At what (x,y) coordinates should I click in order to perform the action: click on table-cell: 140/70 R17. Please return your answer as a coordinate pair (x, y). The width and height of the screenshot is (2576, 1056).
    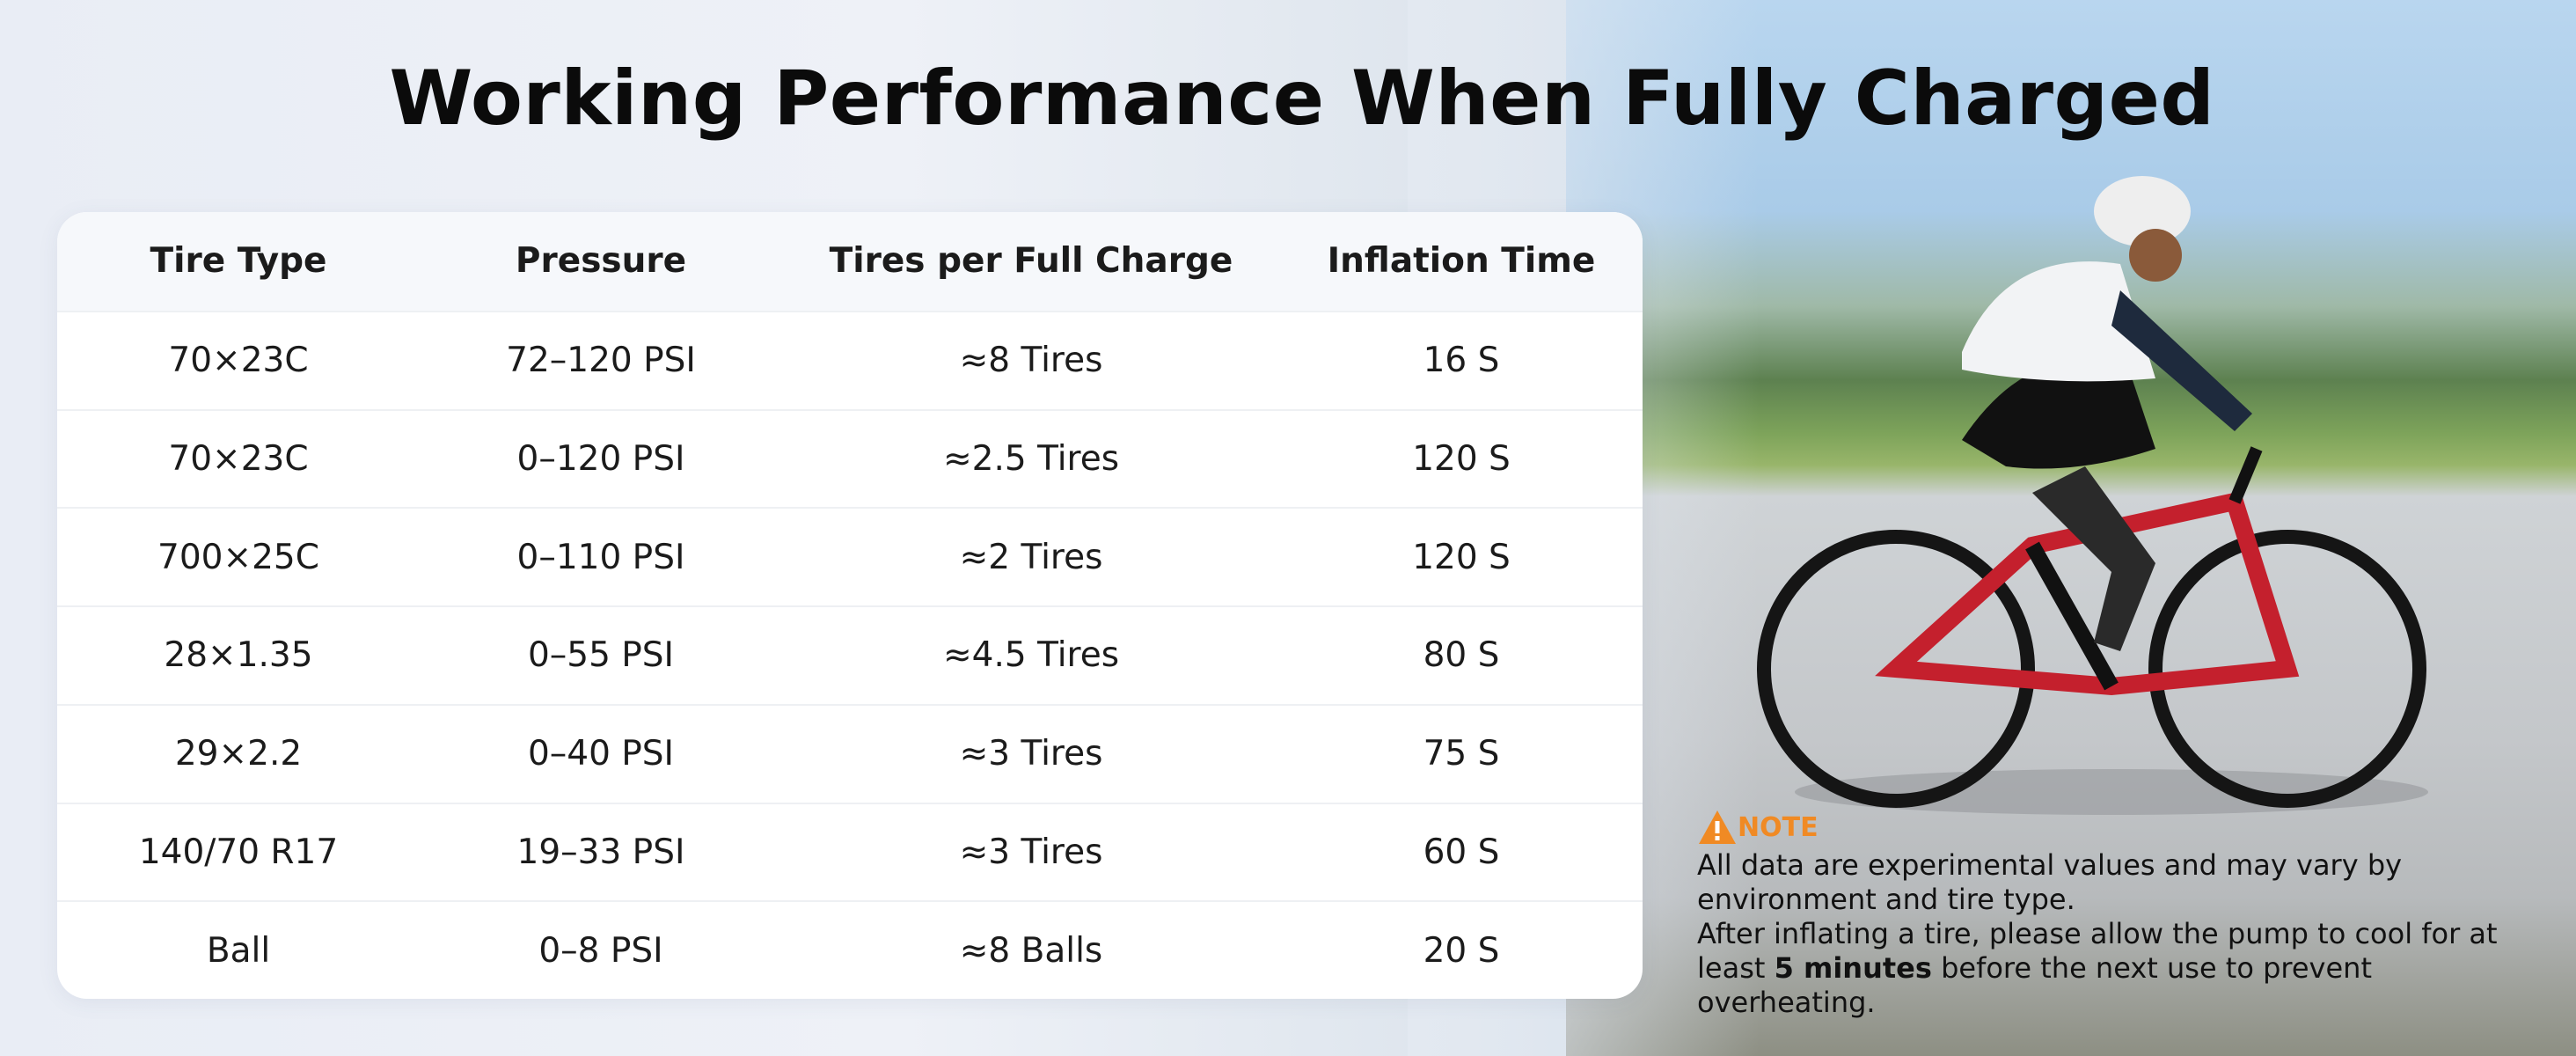
    Looking at the image, I should click on (239, 852).